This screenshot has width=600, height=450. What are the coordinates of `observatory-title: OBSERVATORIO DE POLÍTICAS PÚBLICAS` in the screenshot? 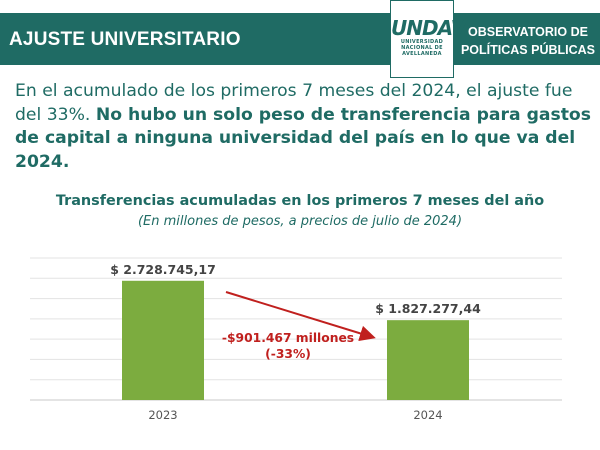 It's located at (528, 41).